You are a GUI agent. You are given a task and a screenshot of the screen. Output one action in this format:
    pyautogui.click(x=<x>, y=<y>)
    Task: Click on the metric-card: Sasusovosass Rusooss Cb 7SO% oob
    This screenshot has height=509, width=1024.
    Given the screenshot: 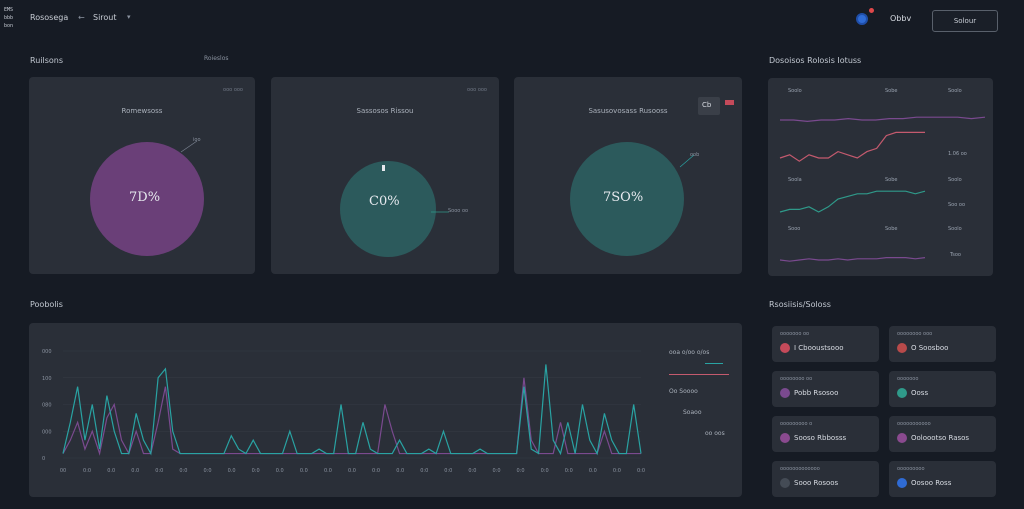 What is the action you would take?
    pyautogui.click(x=628, y=175)
    